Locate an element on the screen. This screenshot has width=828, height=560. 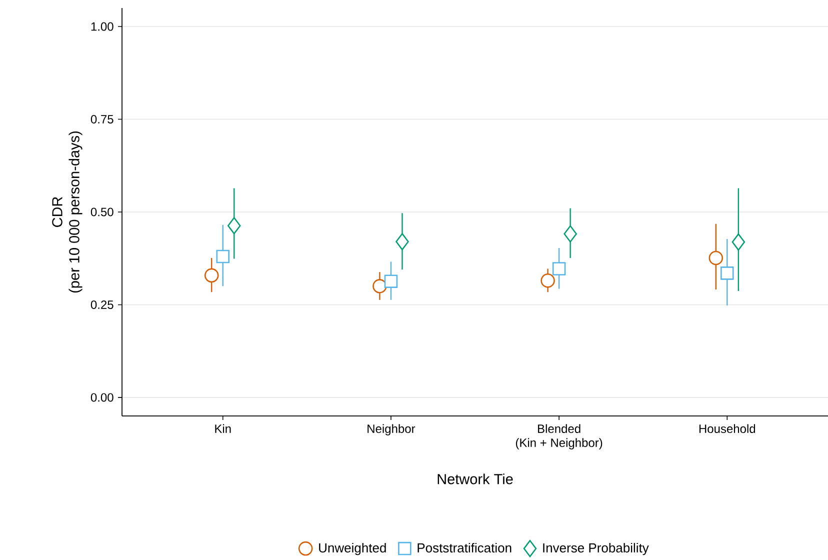
x-axis-title: Network Tie is located at coordinates (475, 479).